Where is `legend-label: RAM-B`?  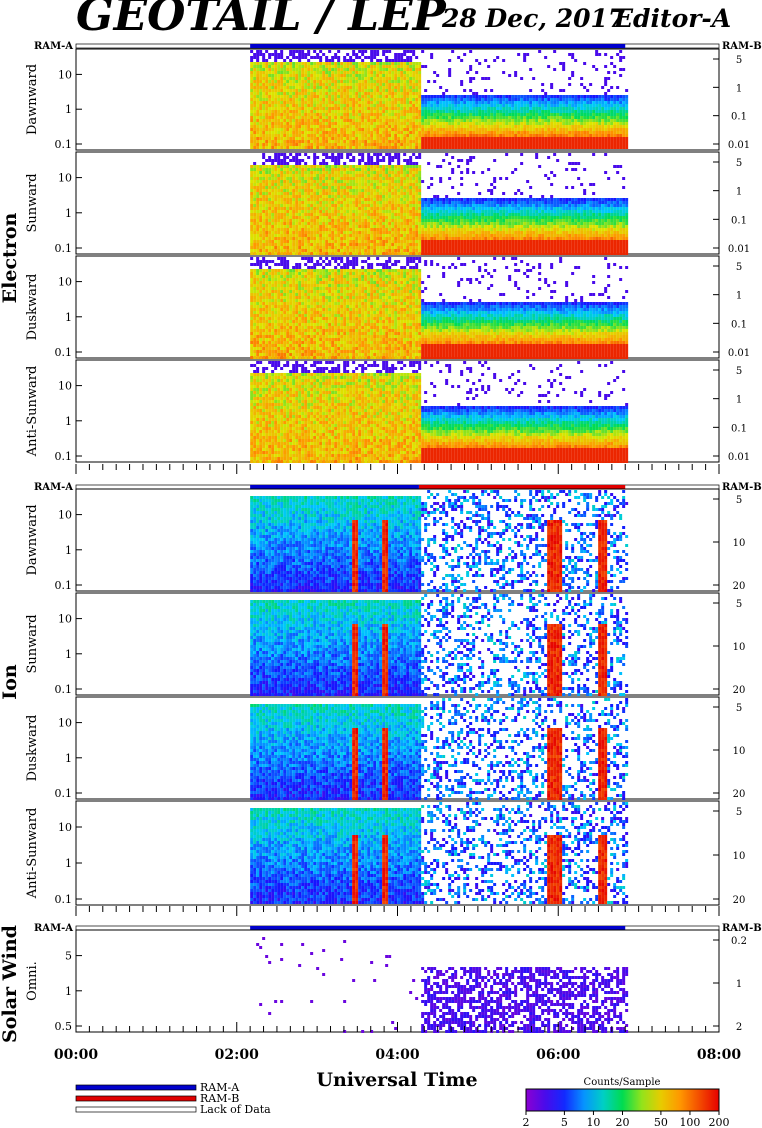 legend-label: RAM-B is located at coordinates (219, 1098).